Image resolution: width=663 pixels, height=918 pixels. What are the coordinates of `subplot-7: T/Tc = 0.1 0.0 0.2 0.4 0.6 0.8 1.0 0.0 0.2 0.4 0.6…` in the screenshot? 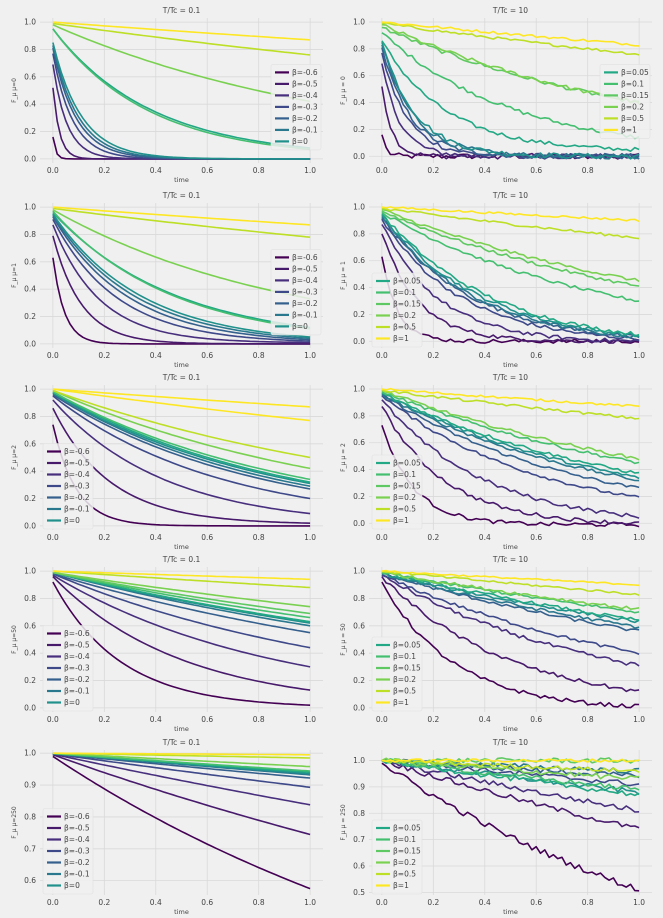 It's located at (167, 644).